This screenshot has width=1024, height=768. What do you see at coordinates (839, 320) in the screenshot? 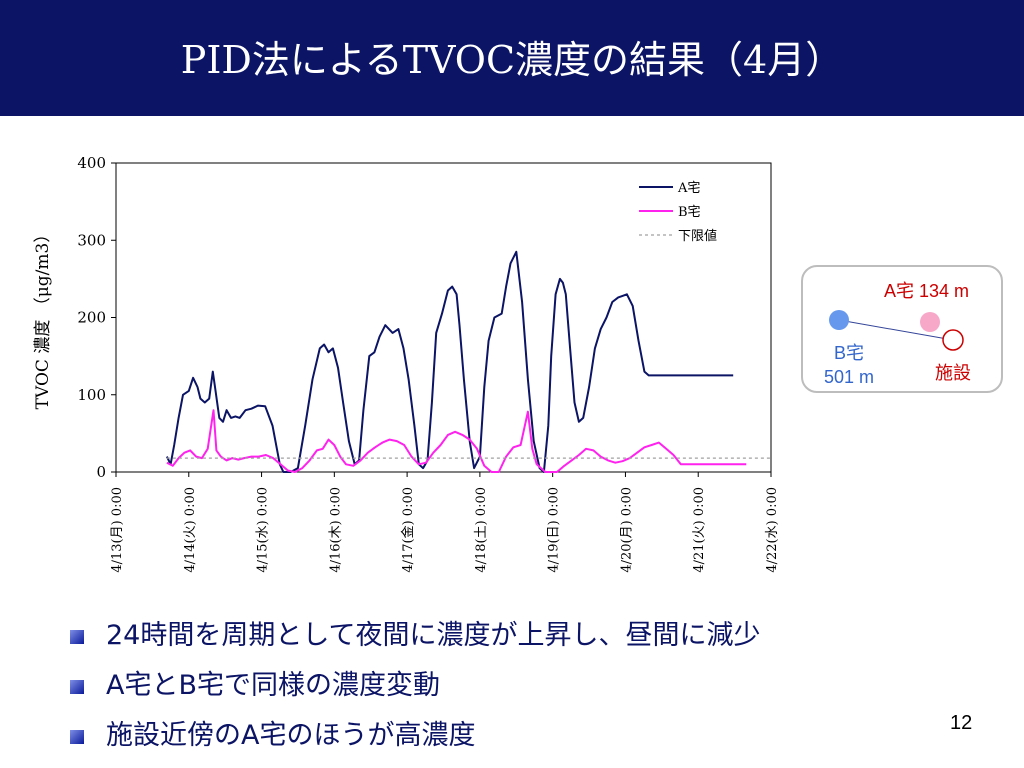
I see `house-b-dot` at bounding box center [839, 320].